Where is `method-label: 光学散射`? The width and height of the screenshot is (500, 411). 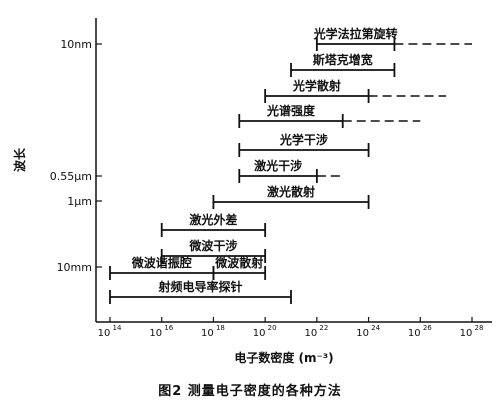 method-label: 光学散射 is located at coordinates (316, 85).